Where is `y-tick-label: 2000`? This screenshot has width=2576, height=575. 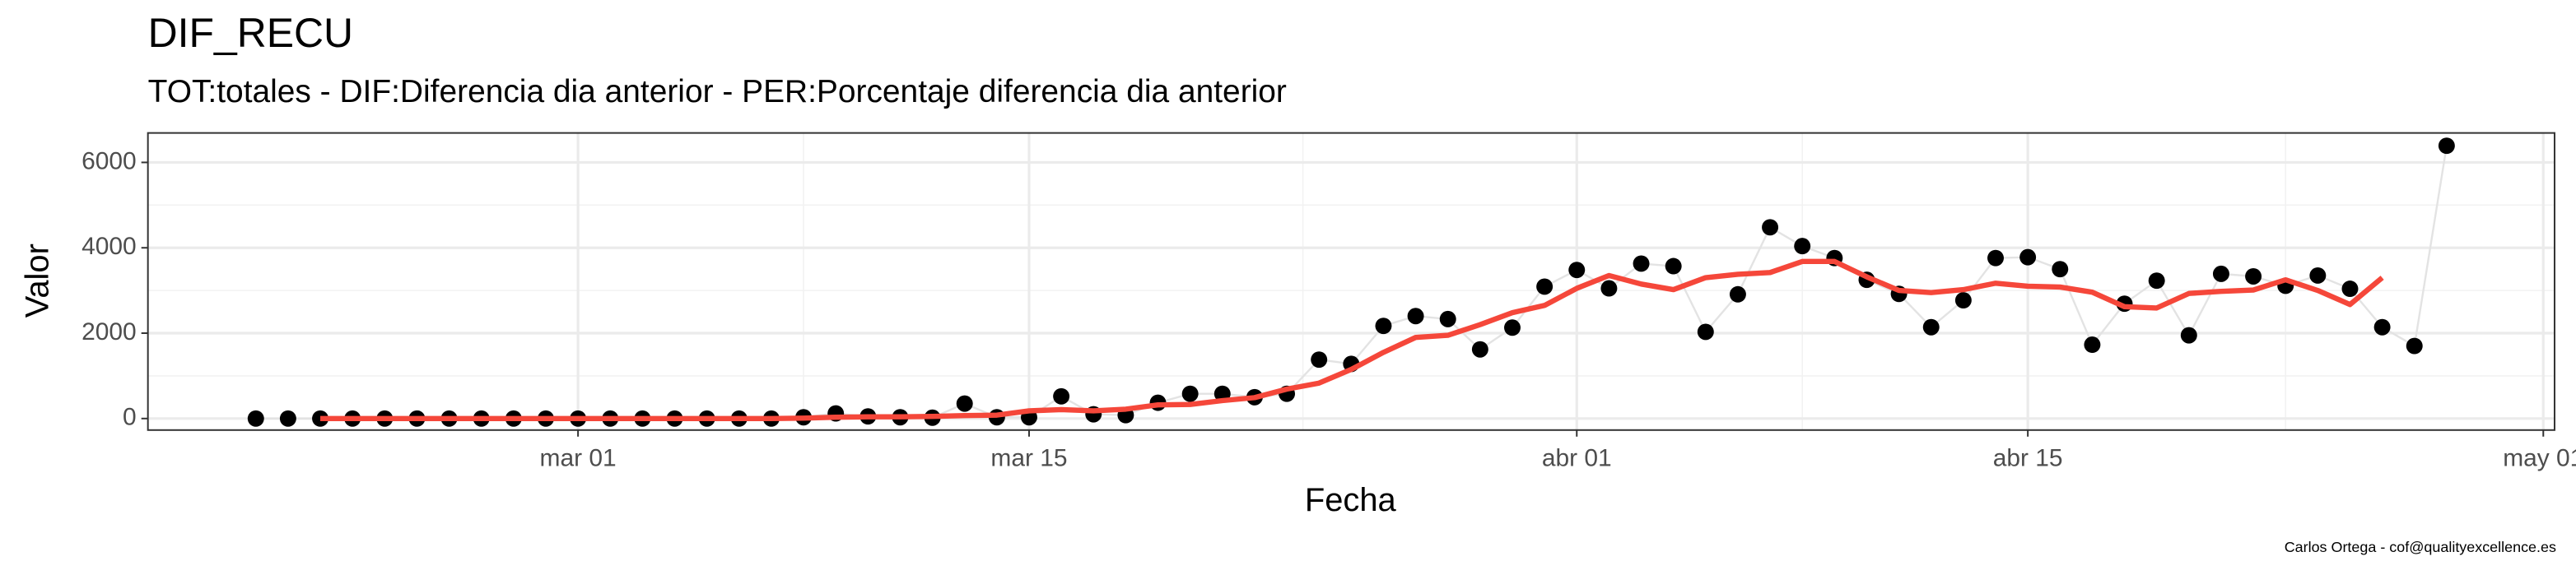
y-tick-label: 2000 is located at coordinates (109, 332).